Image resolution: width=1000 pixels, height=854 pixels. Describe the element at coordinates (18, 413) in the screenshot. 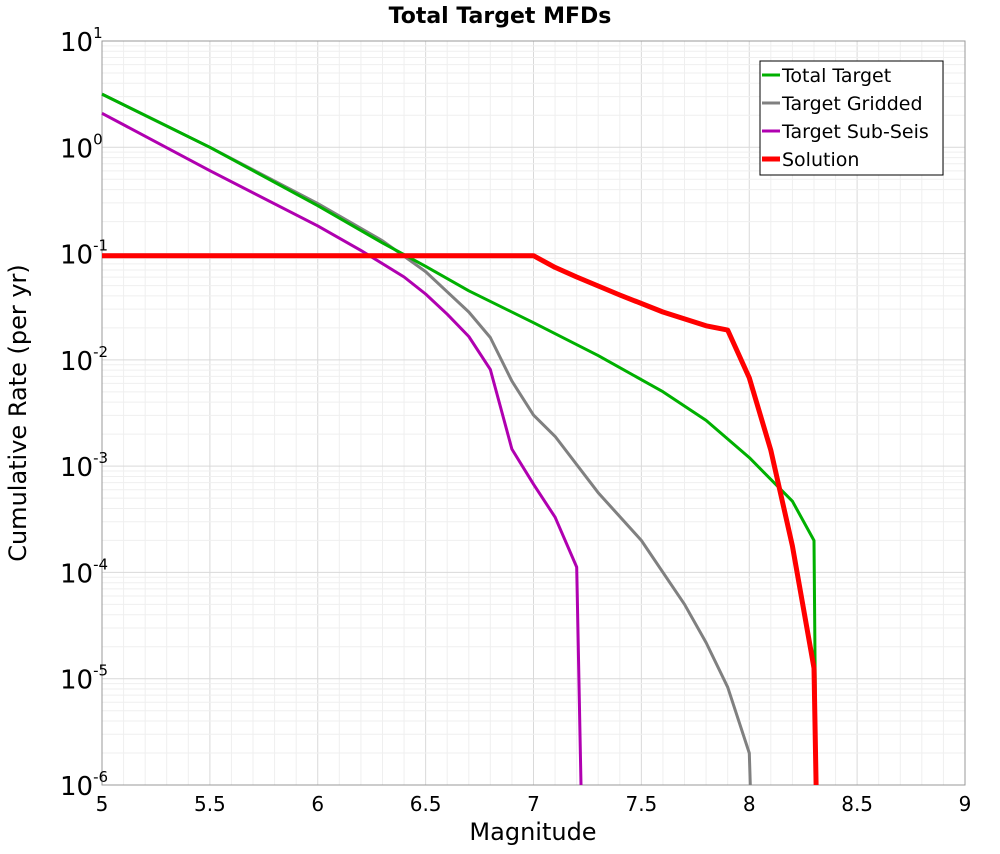

I see `y-axis-label: Cumulative Rate (per yr)` at that location.